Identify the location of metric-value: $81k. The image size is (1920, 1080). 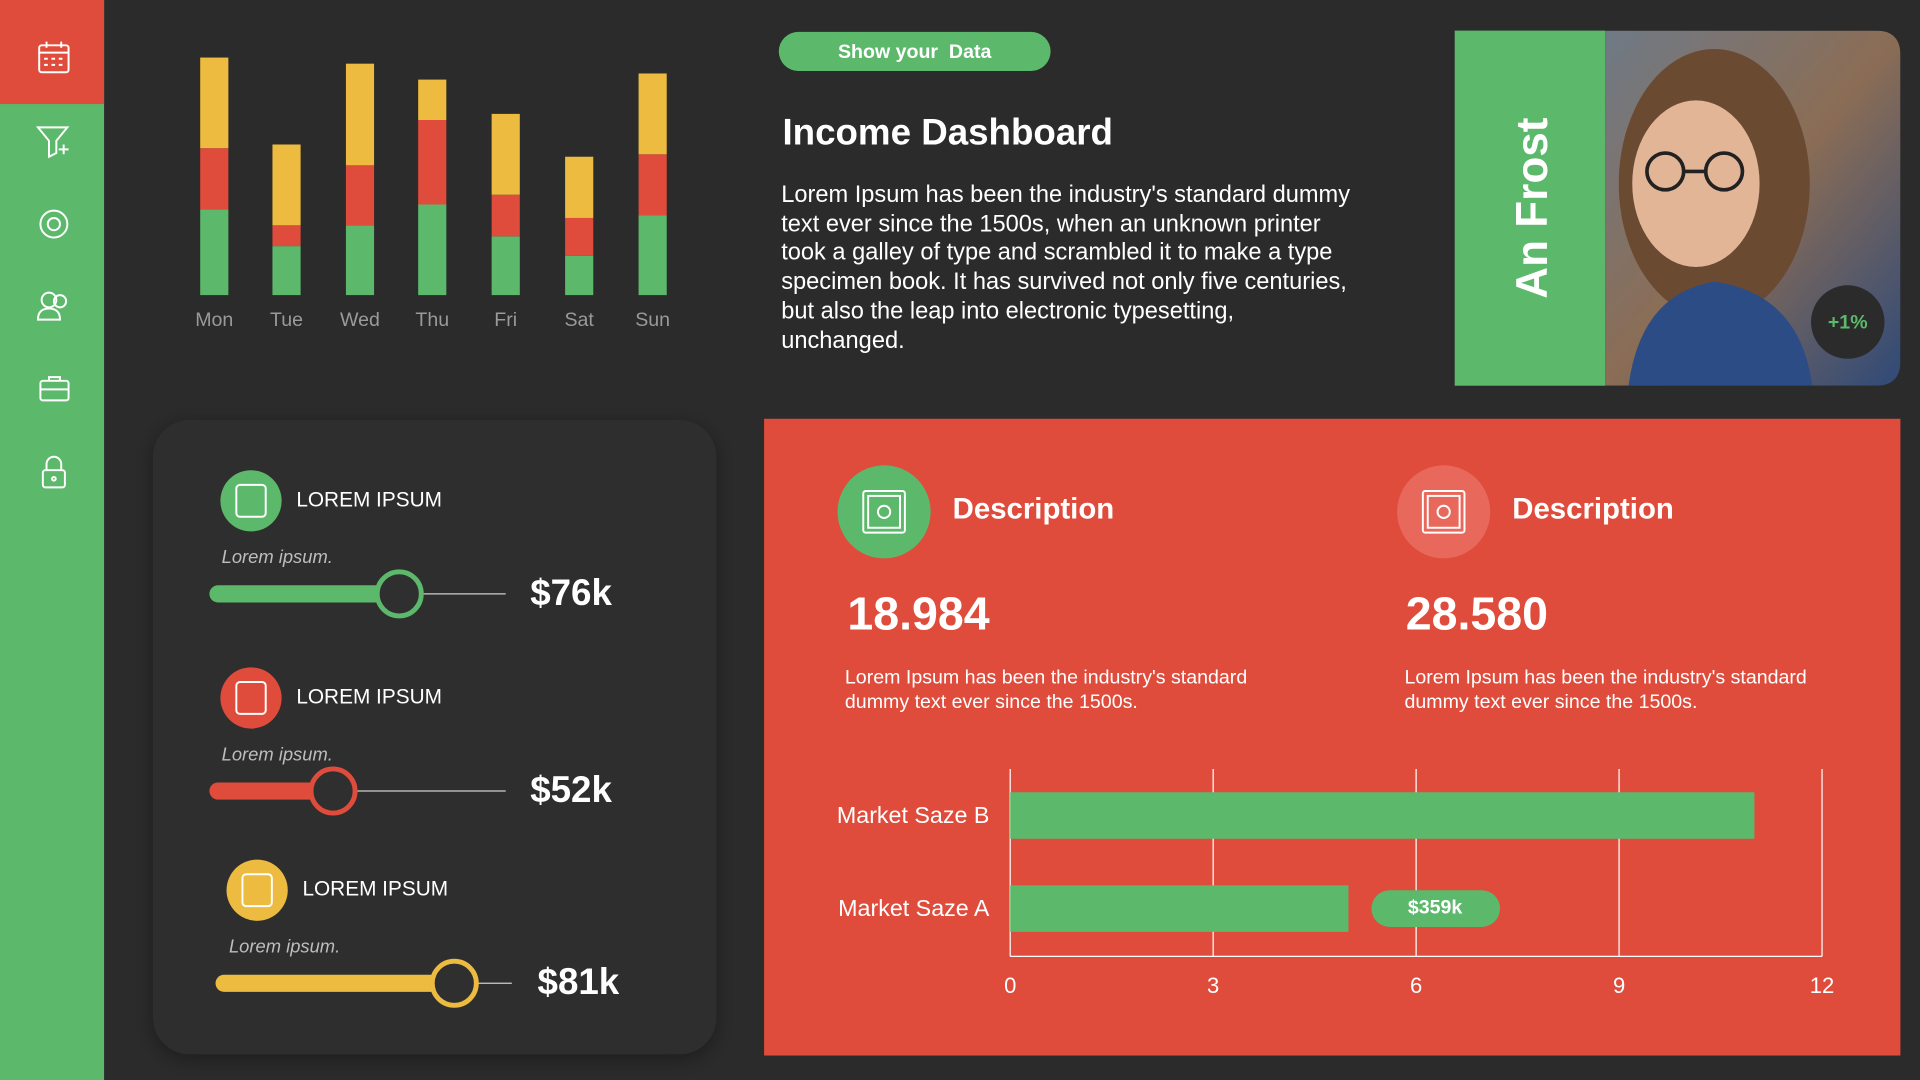
(579, 981).